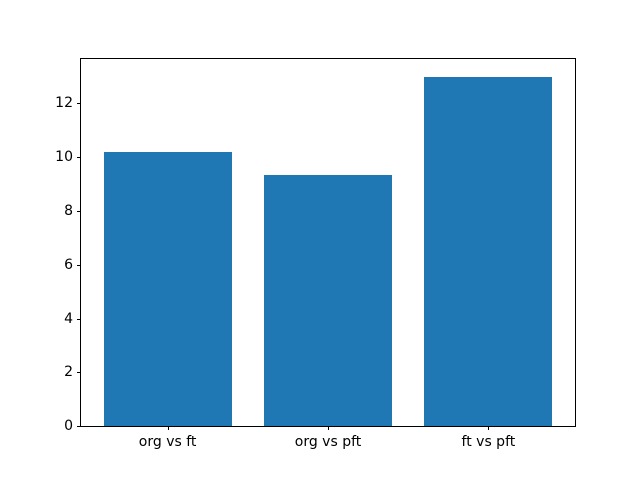  Describe the element at coordinates (68, 264) in the screenshot. I see `y-tick-label: 6` at that location.